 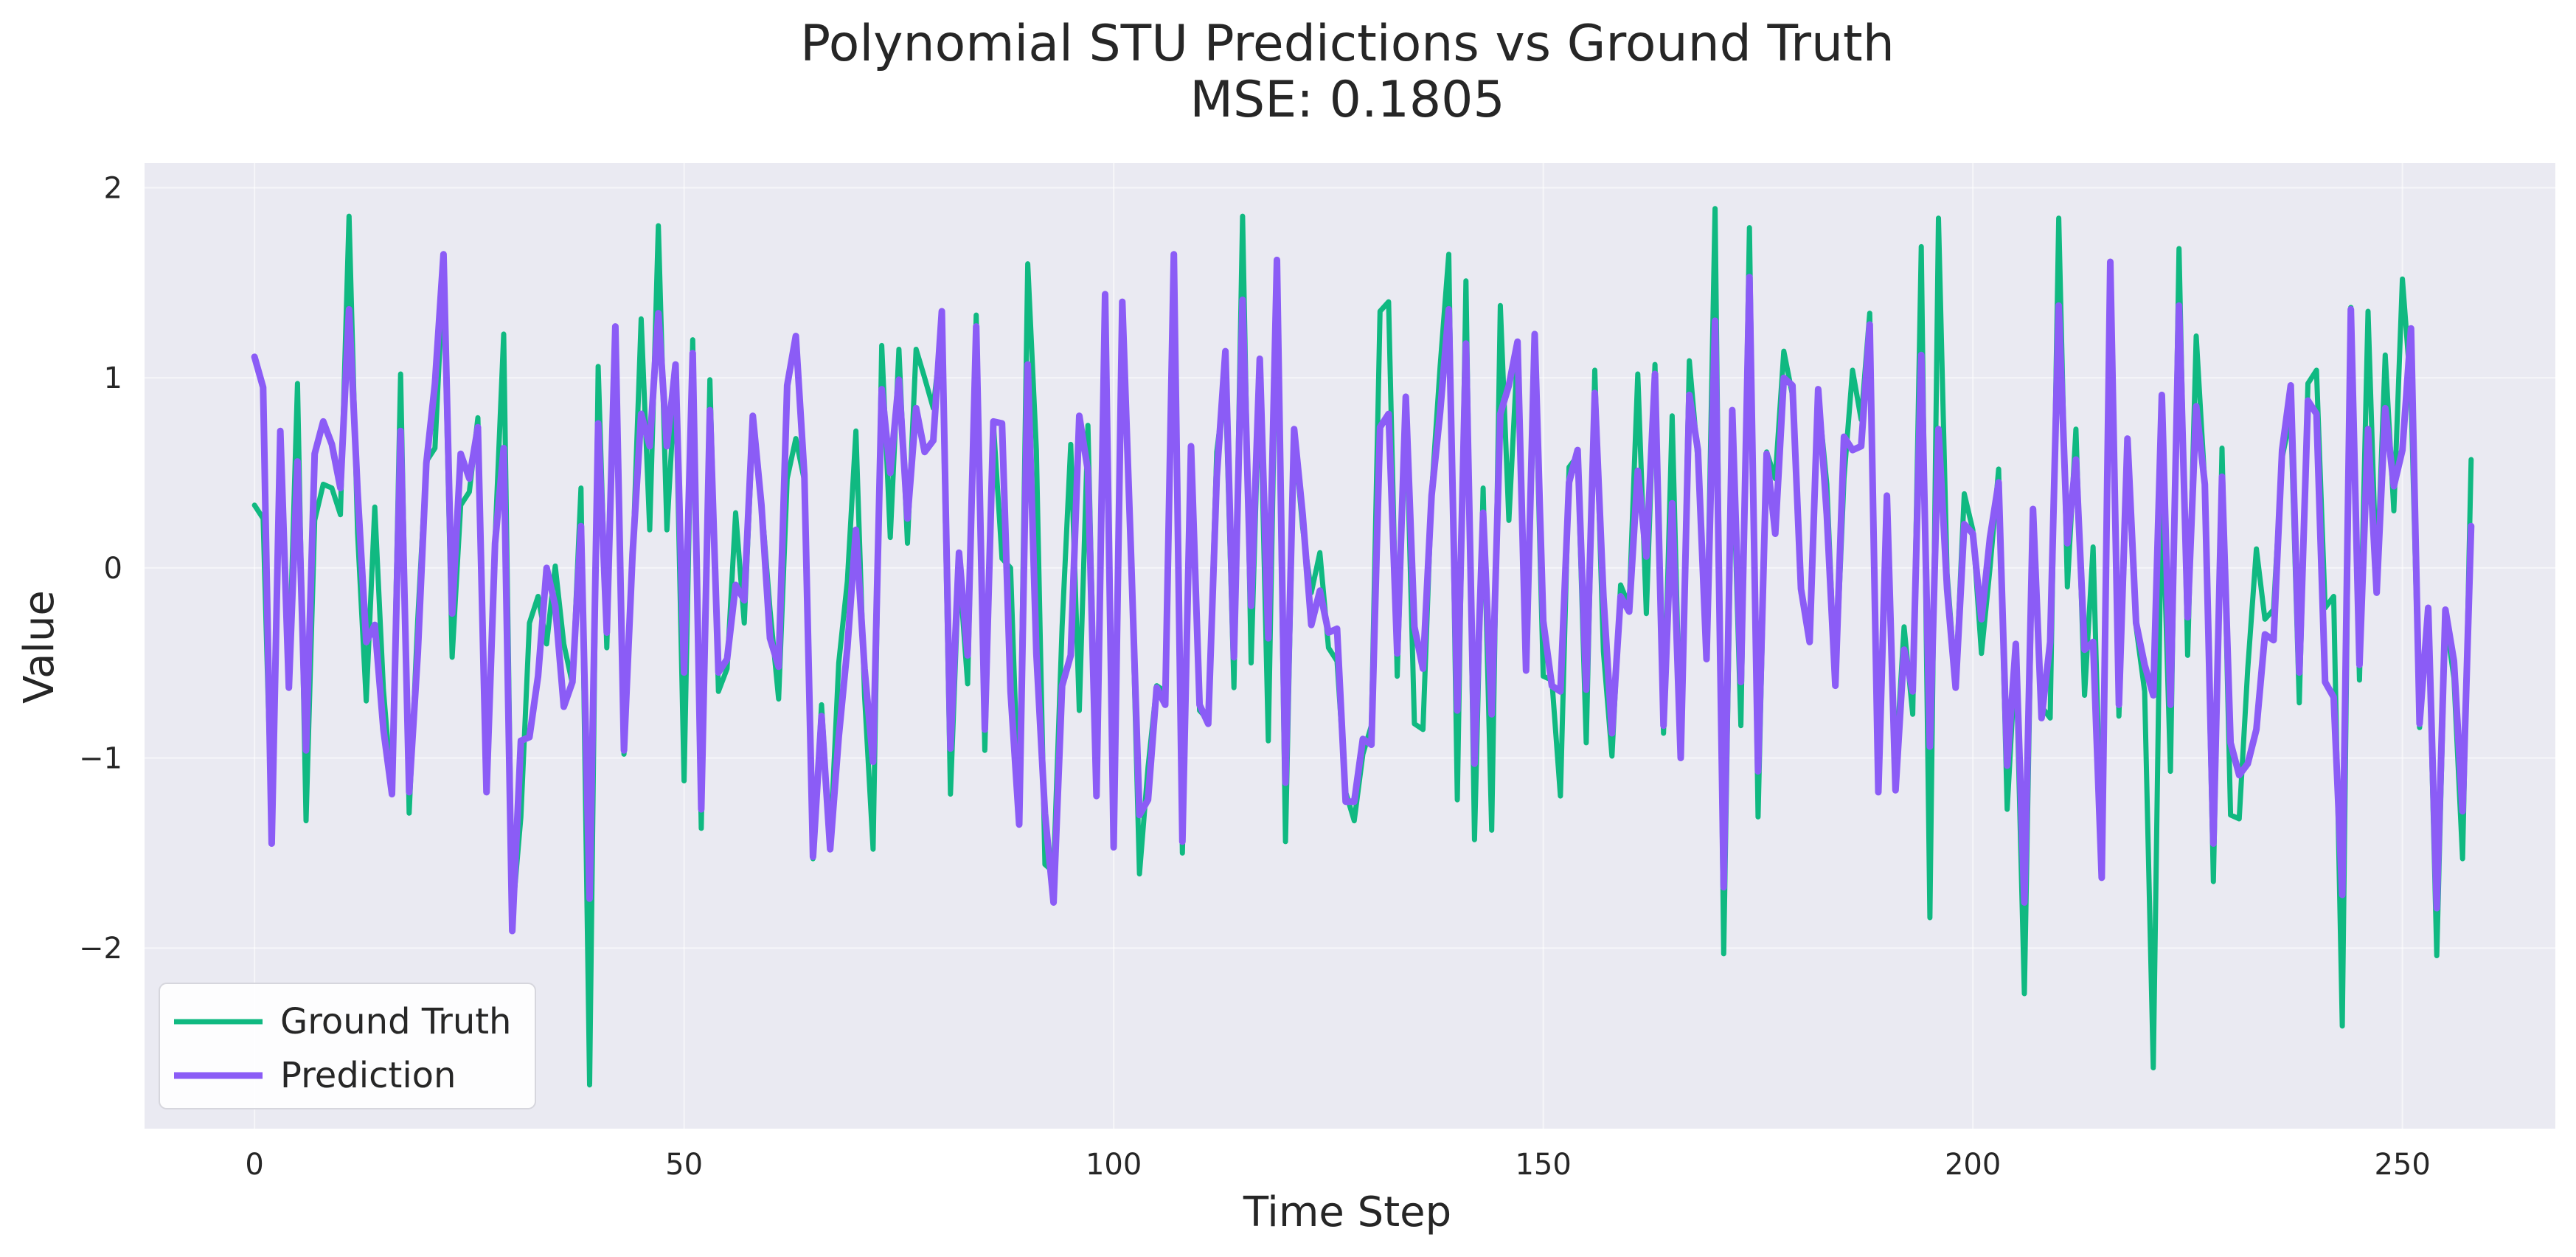 What do you see at coordinates (684, 1165) in the screenshot?
I see `x-tick-label: 50` at bounding box center [684, 1165].